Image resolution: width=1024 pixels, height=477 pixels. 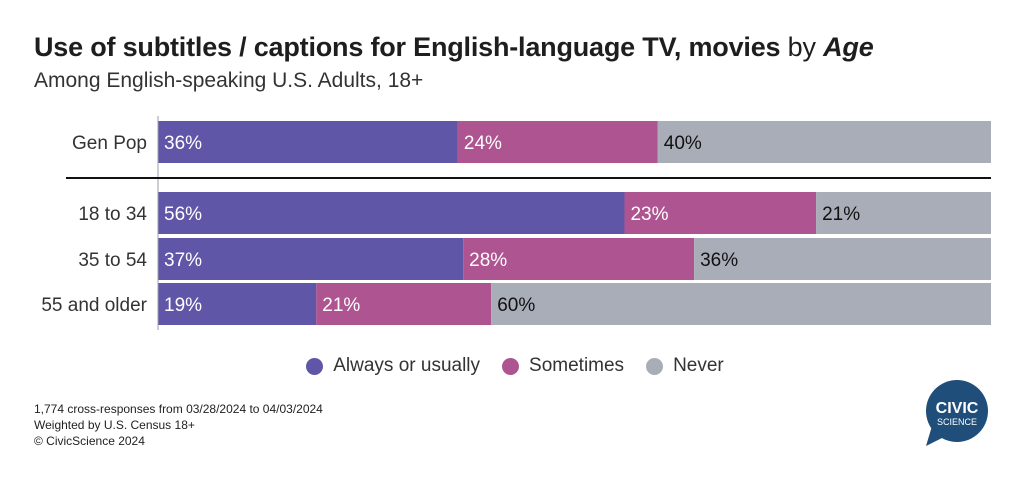 I want to click on legend-swatch-sometimes, so click(x=511, y=366).